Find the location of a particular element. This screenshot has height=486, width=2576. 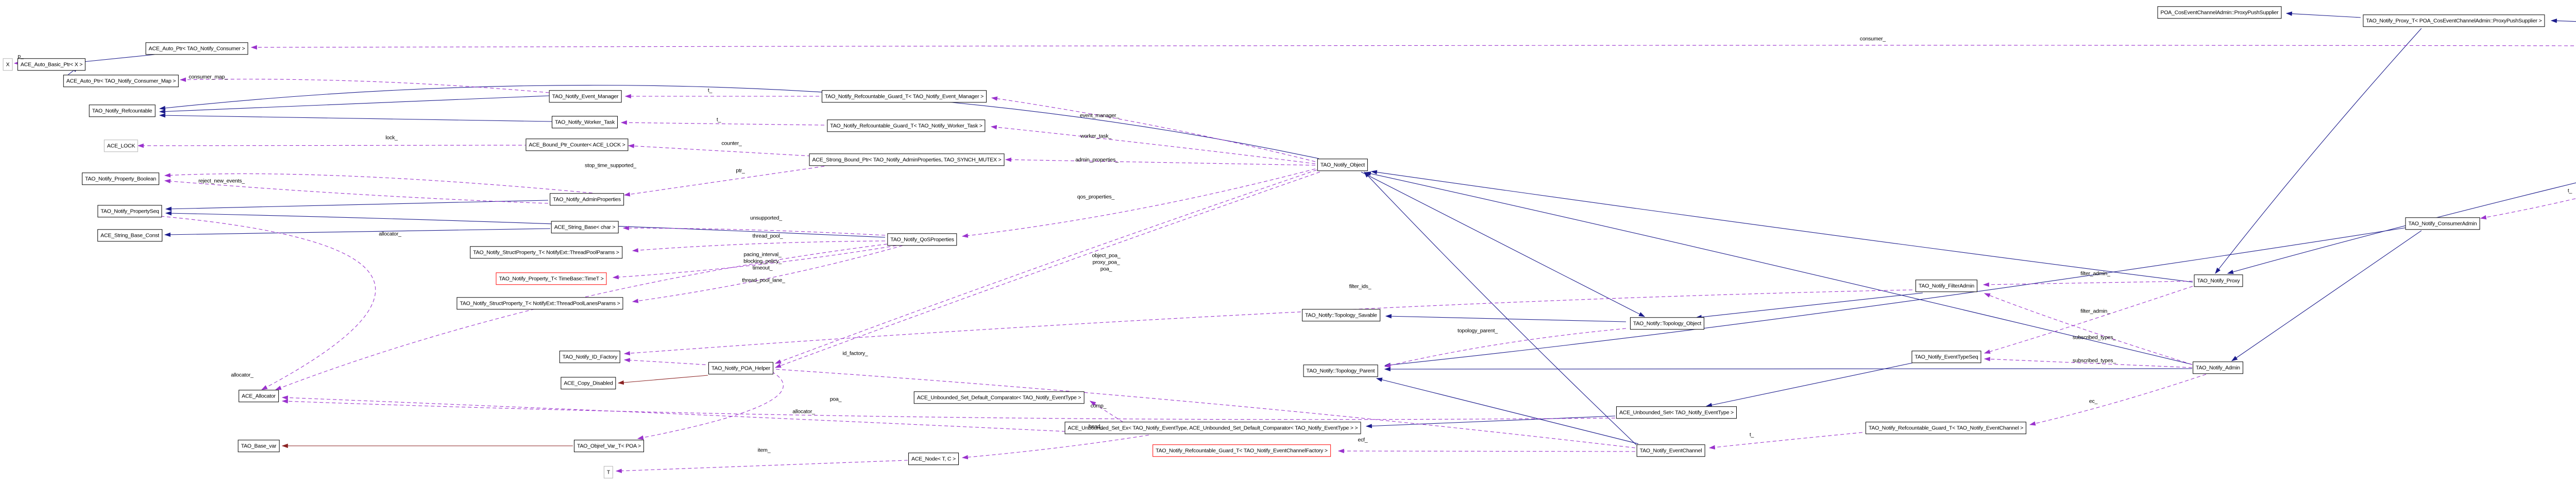

edge-label-item: item_ is located at coordinates (764, 450).